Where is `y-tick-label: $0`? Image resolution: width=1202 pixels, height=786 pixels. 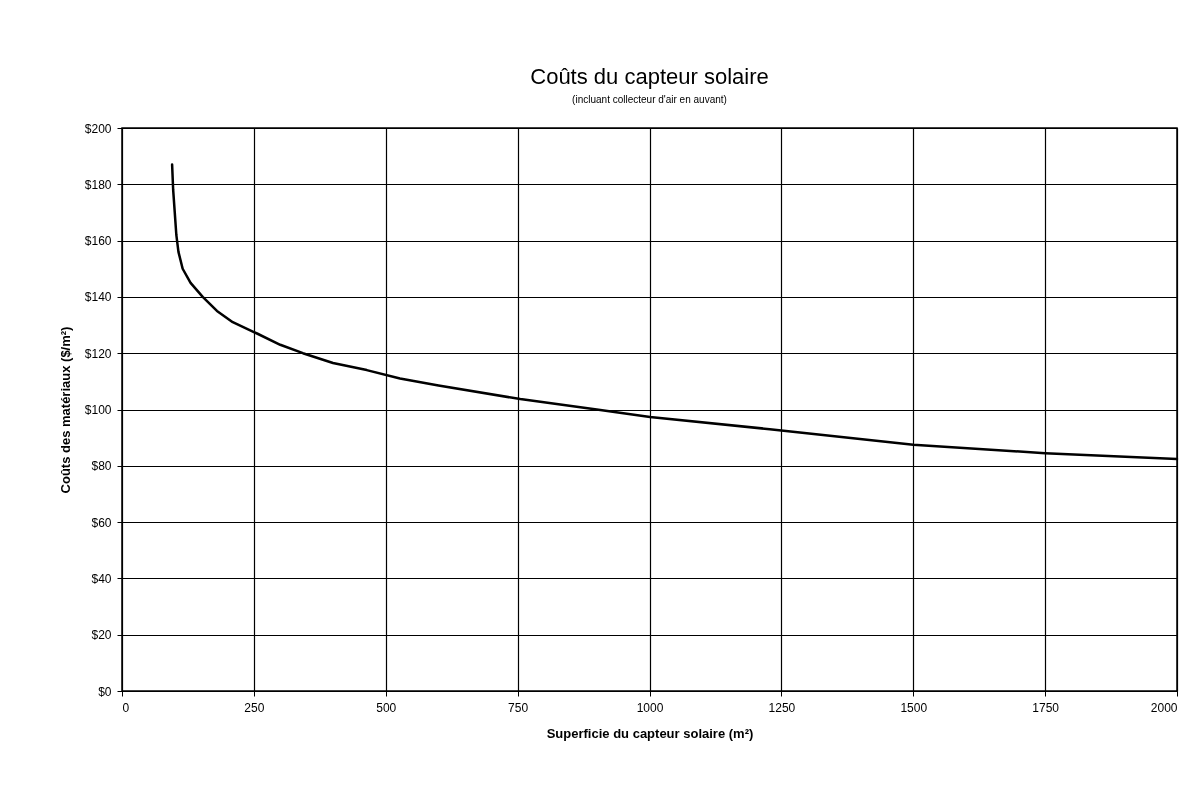
y-tick-label: $0 is located at coordinates (105, 691).